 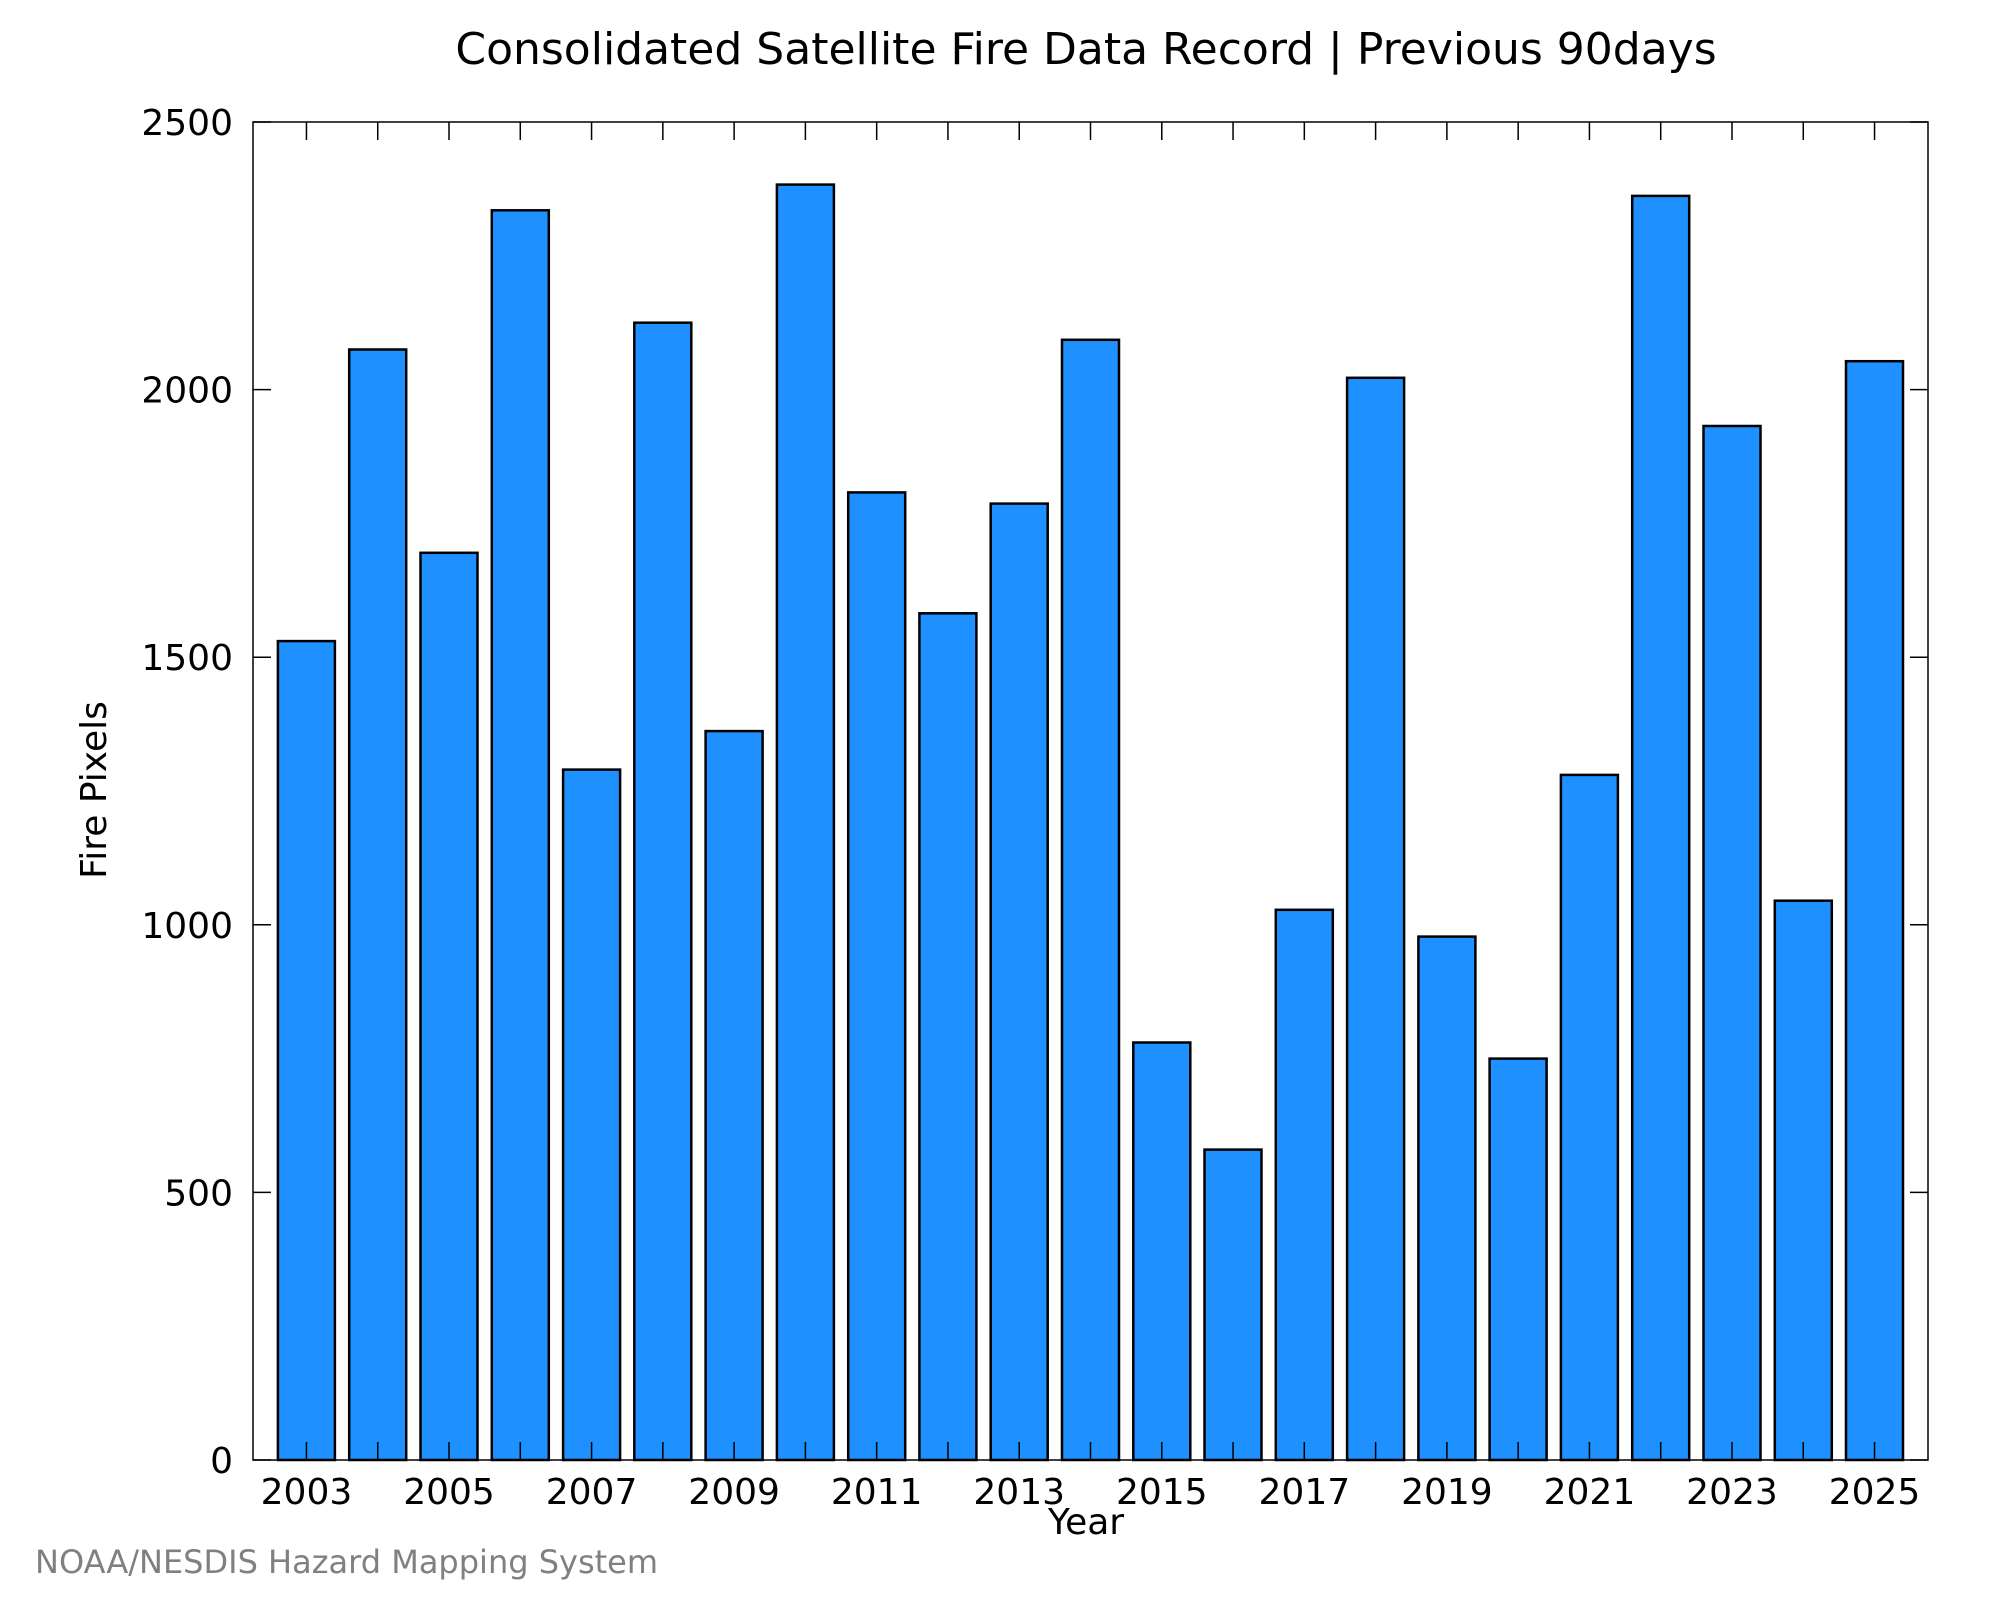 What do you see at coordinates (307, 1492) in the screenshot?
I see `x-tick-label: 2003` at bounding box center [307, 1492].